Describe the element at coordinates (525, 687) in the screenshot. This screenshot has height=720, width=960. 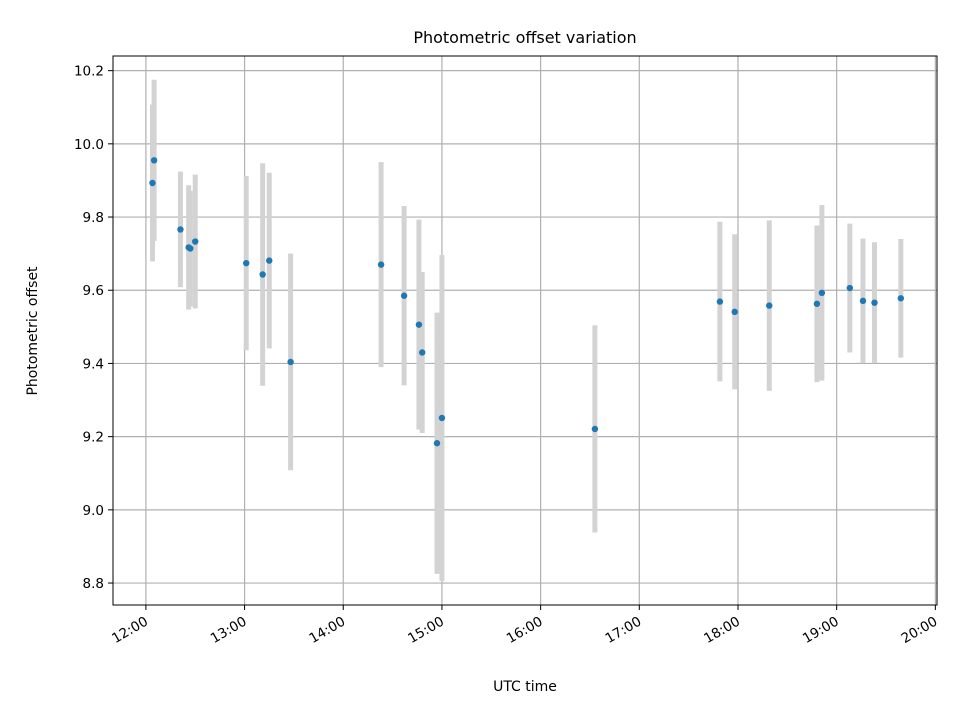
I see `x-axis-label: UTC time` at that location.